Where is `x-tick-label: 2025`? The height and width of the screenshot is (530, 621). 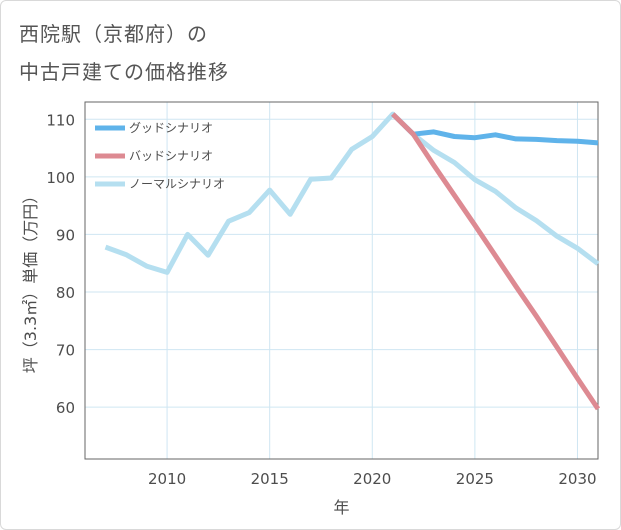 x-tick-label: 2025 is located at coordinates (475, 479).